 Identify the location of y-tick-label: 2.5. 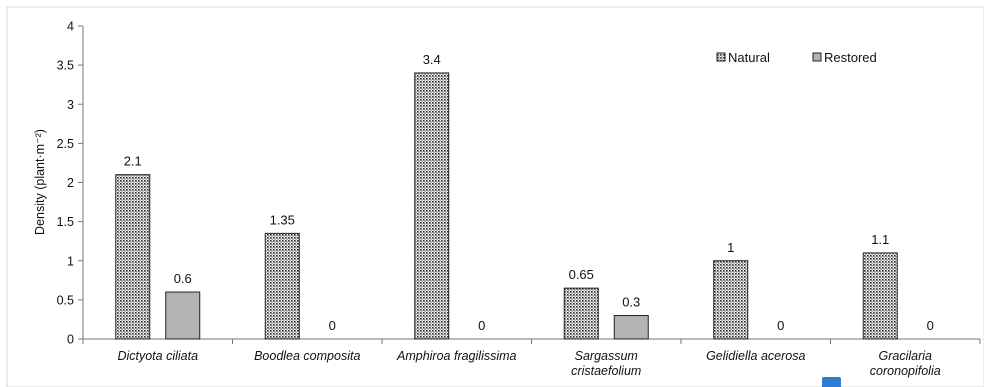
(65, 144).